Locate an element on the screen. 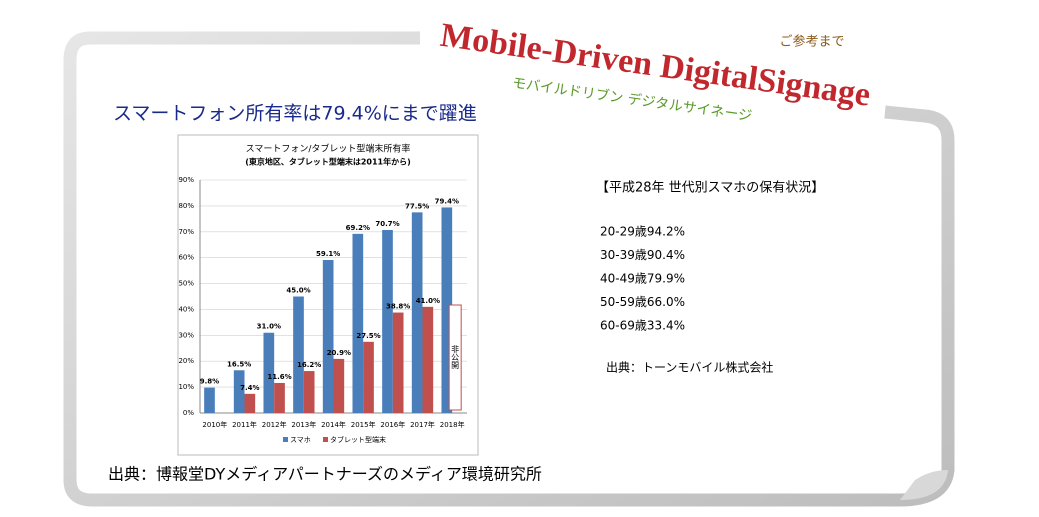 The height and width of the screenshot is (517, 1039). value-label: 9.8% is located at coordinates (209, 382).